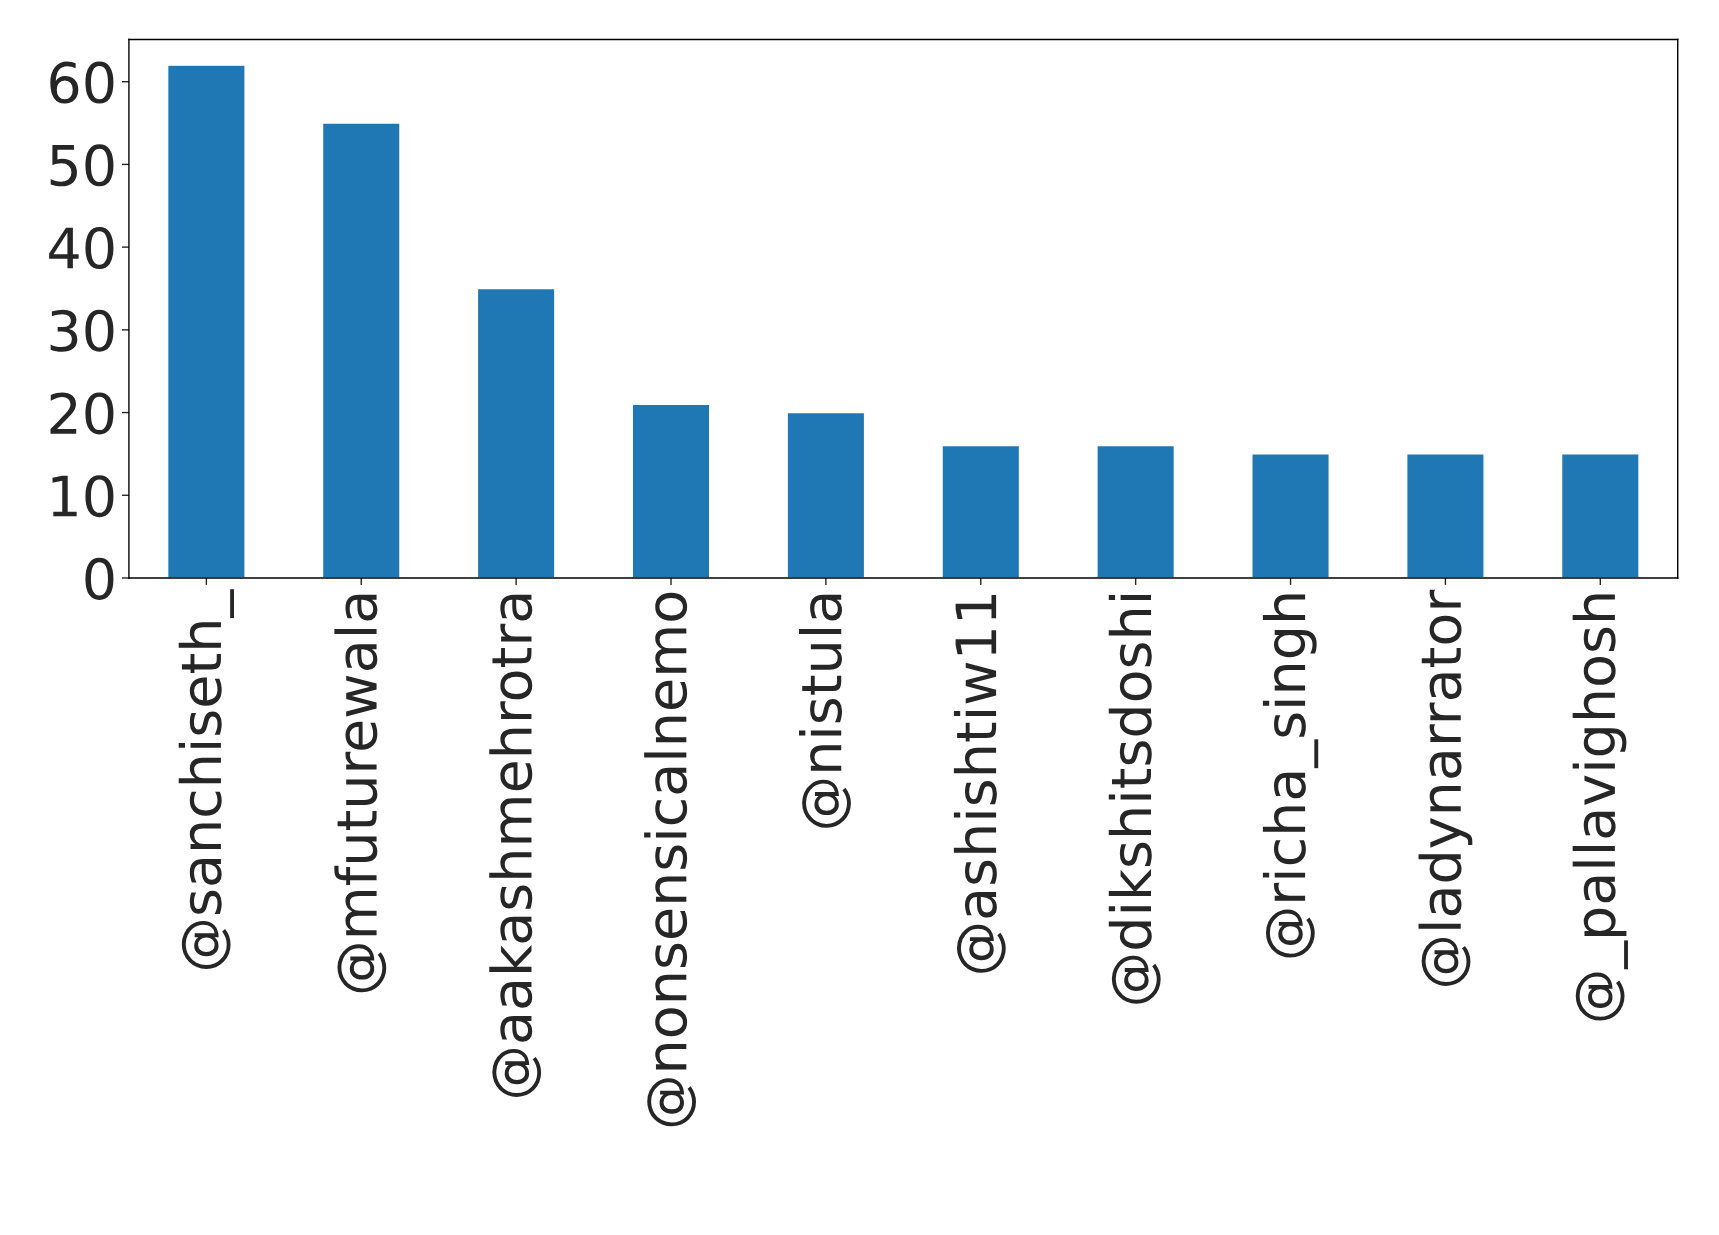 The width and height of the screenshot is (1719, 1235). Describe the element at coordinates (825, 711) in the screenshot. I see `x-tick-label: @nistula` at that location.